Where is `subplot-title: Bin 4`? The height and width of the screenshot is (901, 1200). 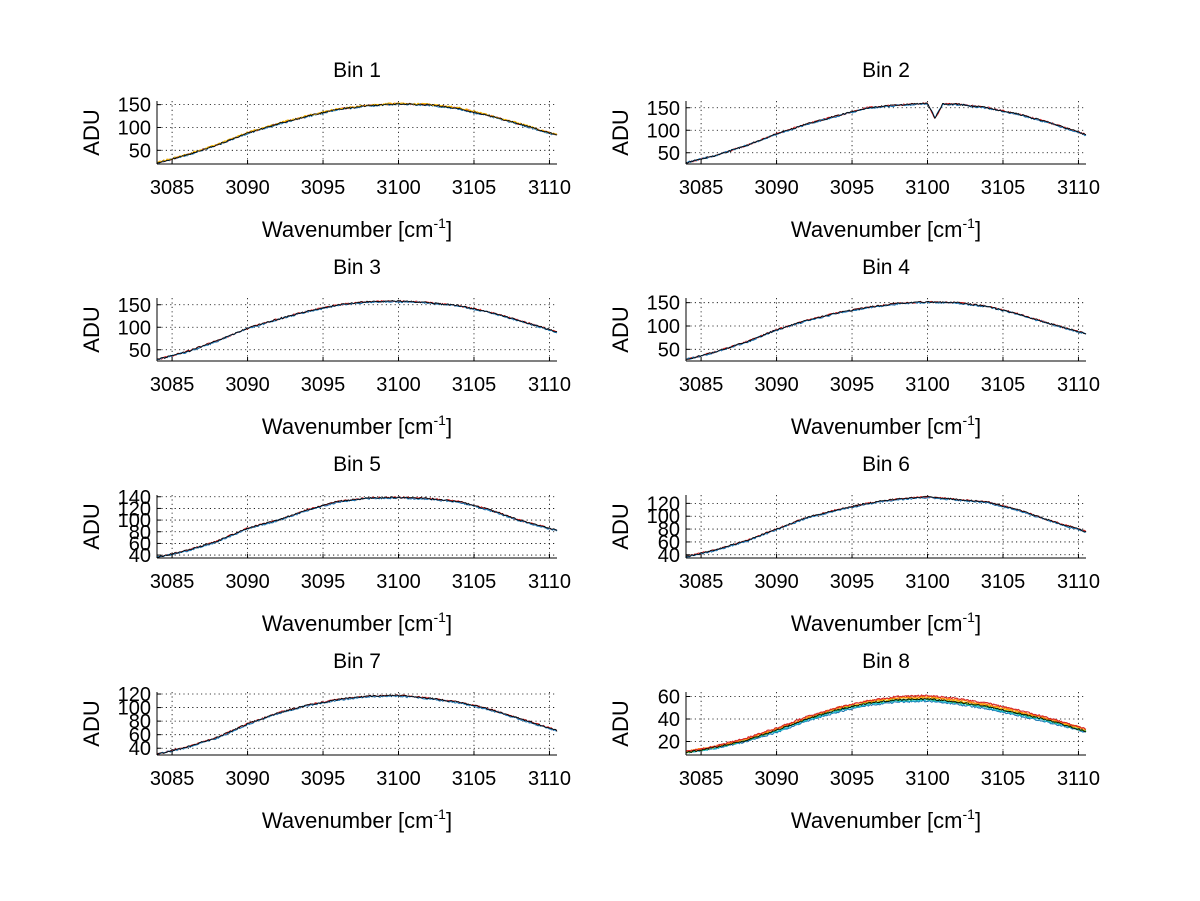
subplot-title: Bin 4 is located at coordinates (886, 267).